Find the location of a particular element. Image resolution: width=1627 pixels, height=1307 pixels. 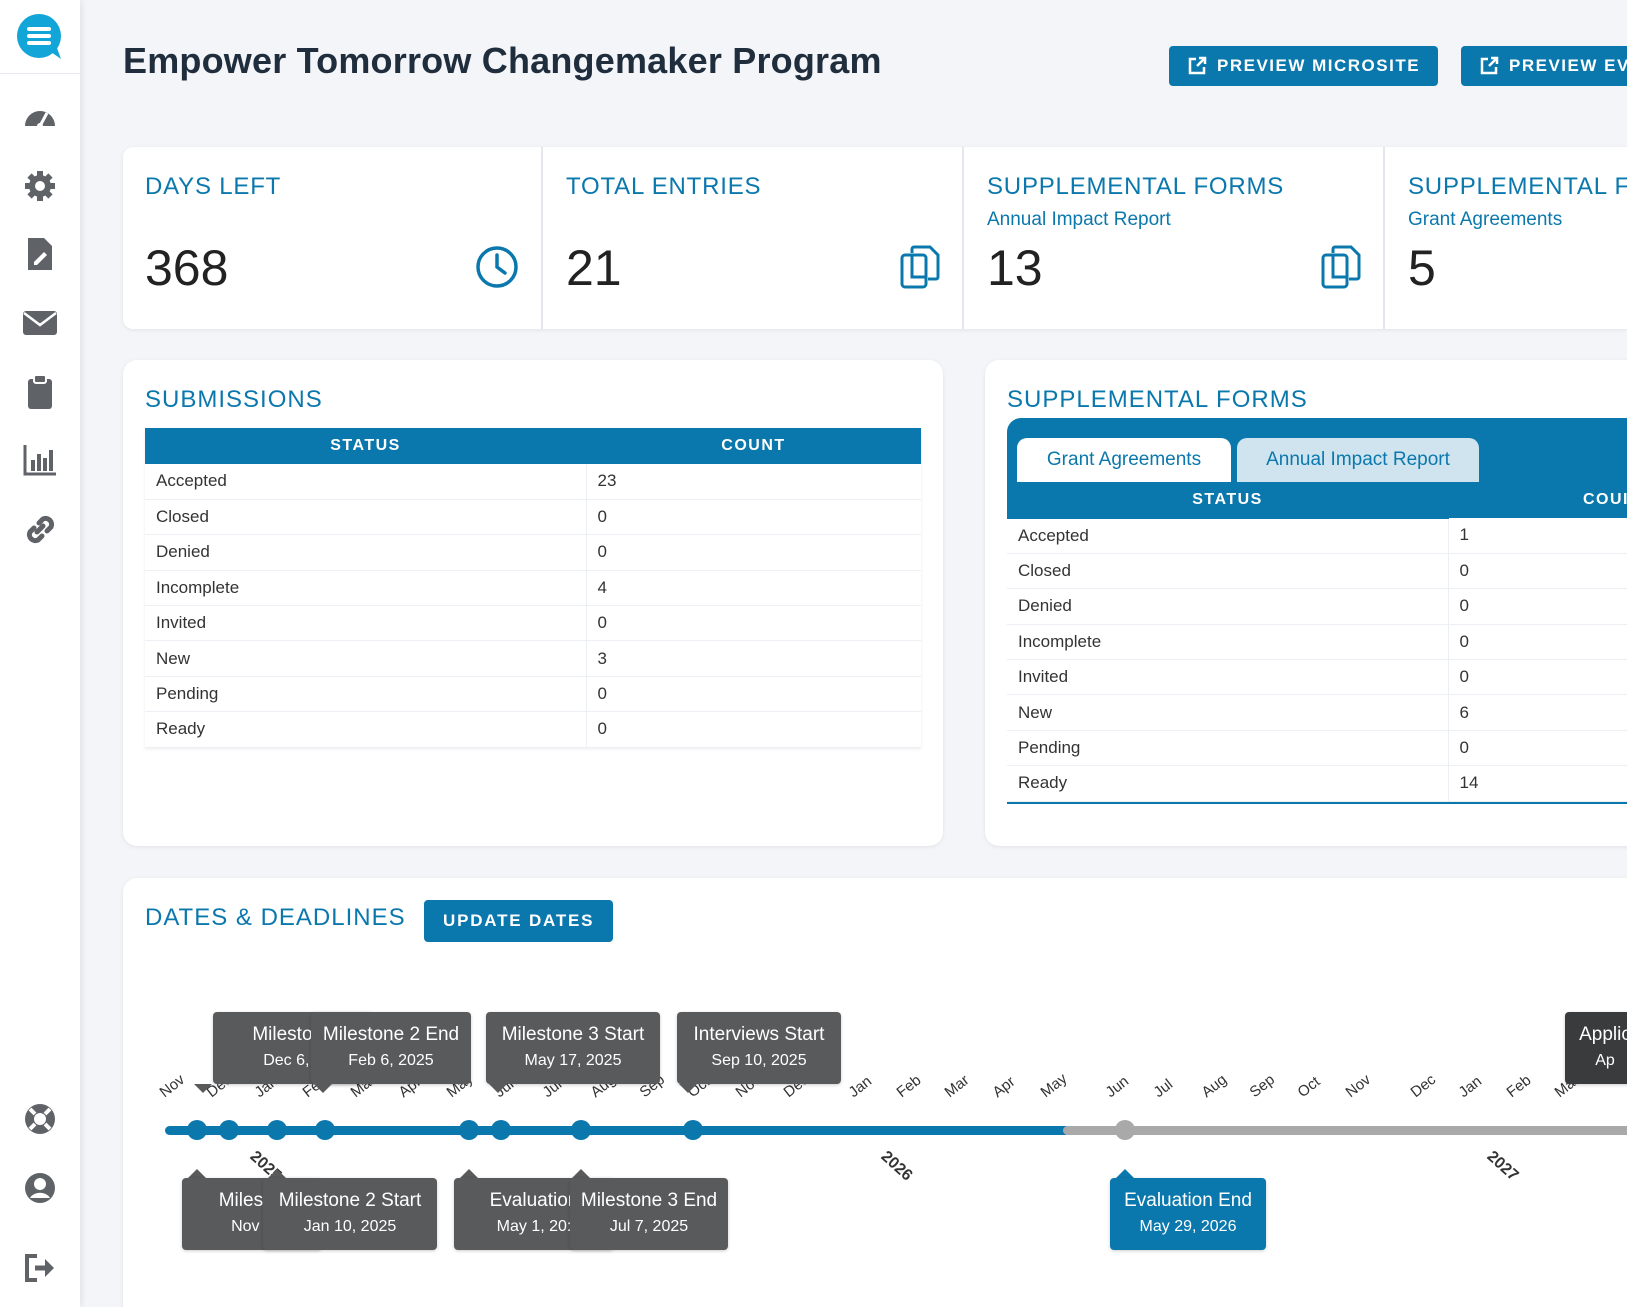

month-tick-label: Mar is located at coordinates (957, 1086).